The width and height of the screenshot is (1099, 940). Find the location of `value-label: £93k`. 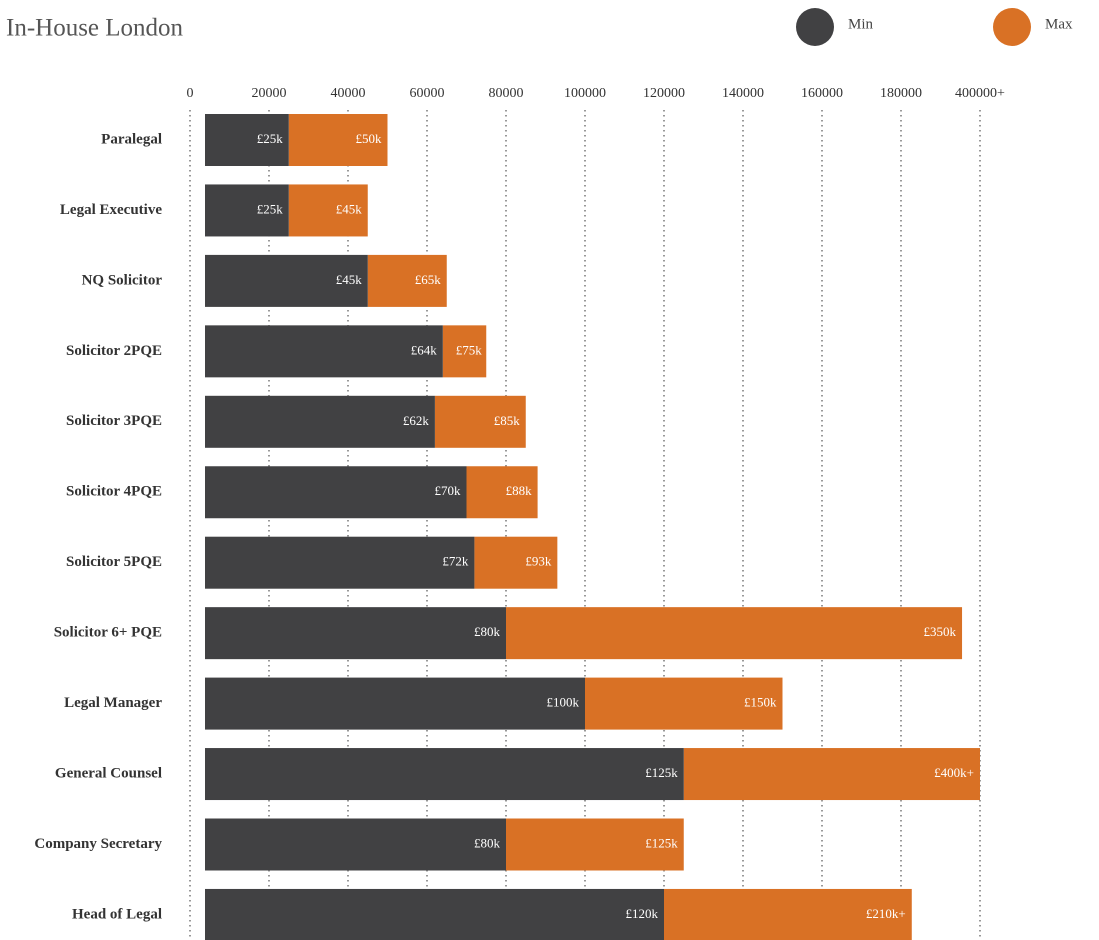

value-label: £93k is located at coordinates (538, 561).